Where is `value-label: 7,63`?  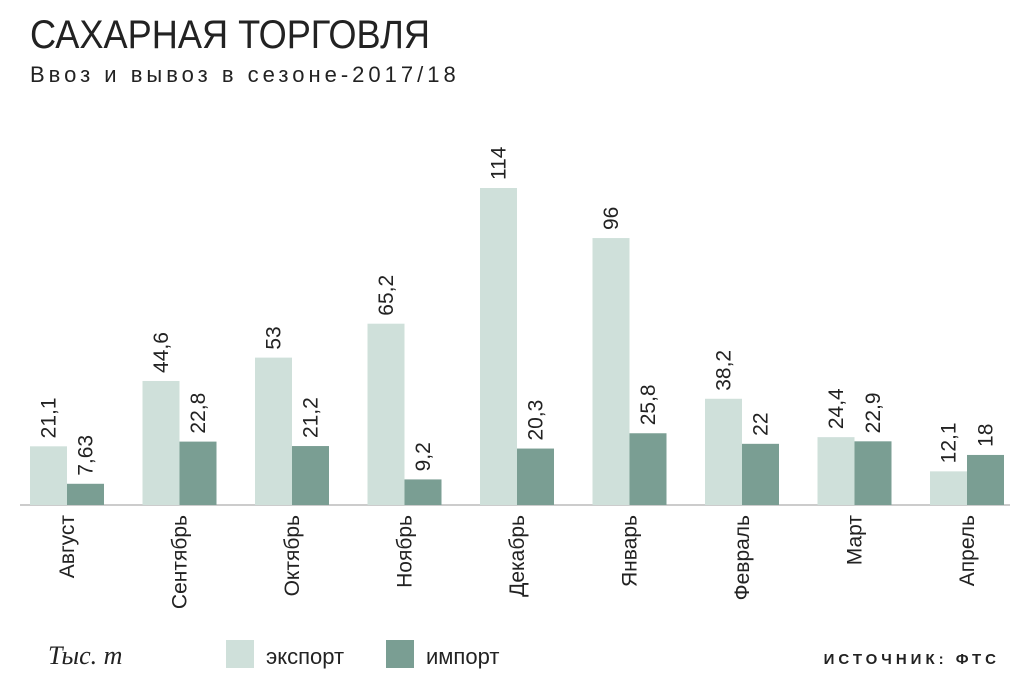
value-label: 7,63 is located at coordinates (86, 455).